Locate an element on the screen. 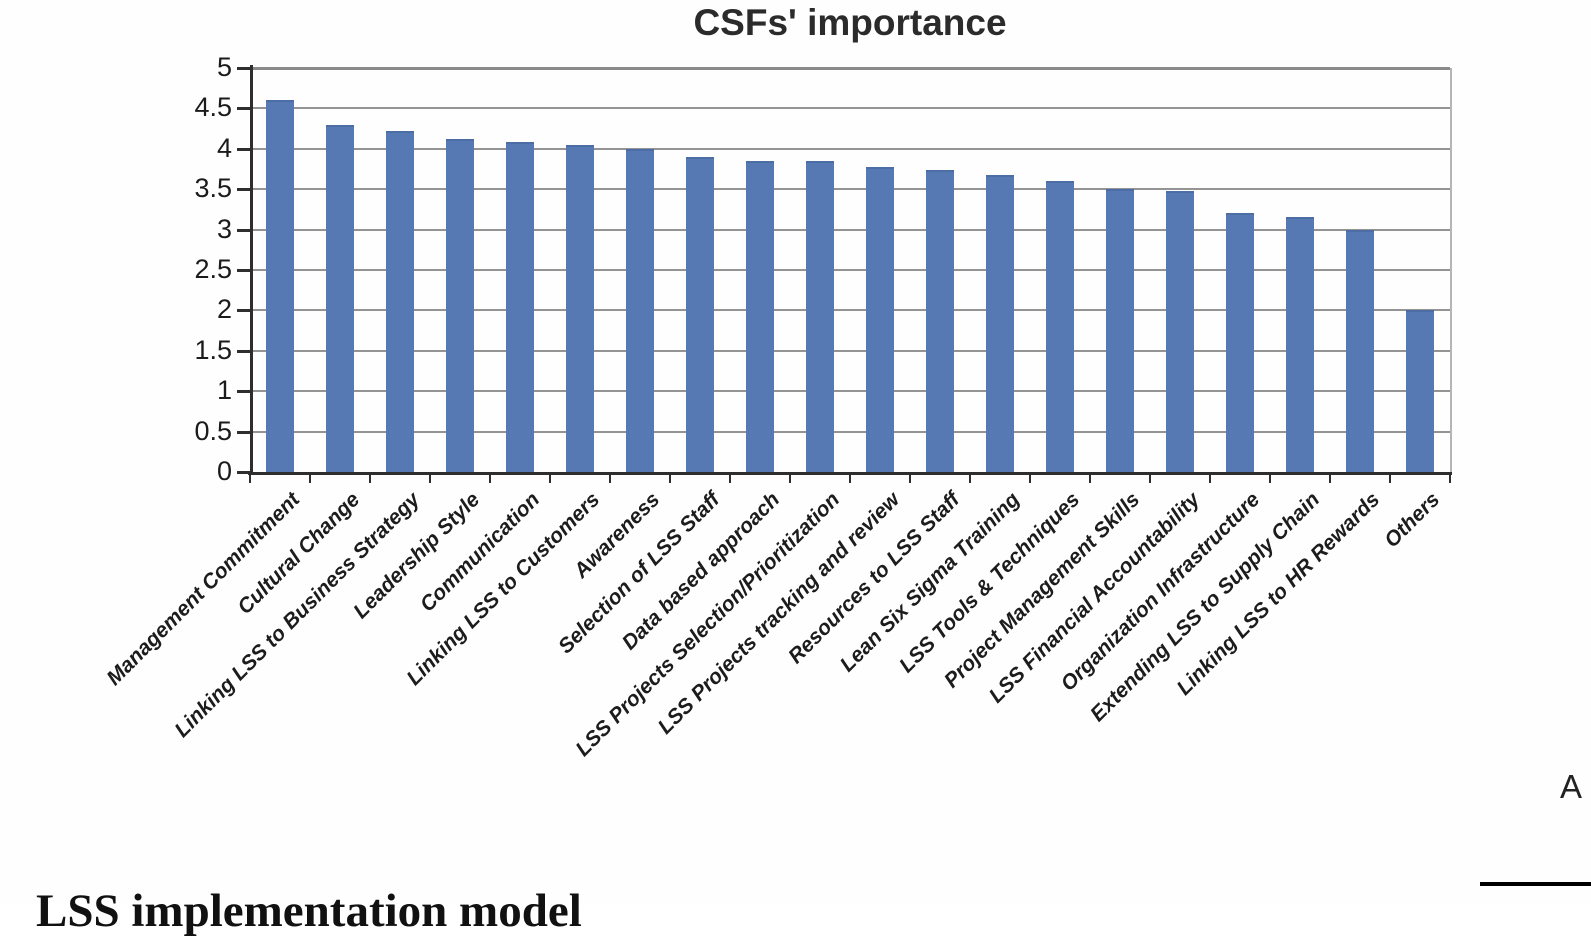 The width and height of the screenshot is (1591, 938). x-axis-category-label: Others is located at coordinates (1412, 520).